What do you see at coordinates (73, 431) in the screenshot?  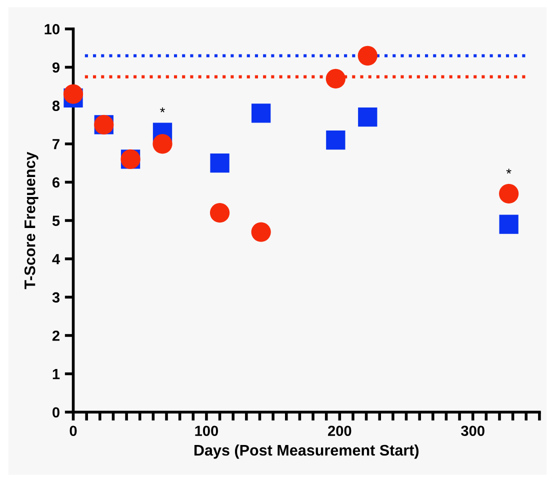 I see `x-tick-label: 0` at bounding box center [73, 431].